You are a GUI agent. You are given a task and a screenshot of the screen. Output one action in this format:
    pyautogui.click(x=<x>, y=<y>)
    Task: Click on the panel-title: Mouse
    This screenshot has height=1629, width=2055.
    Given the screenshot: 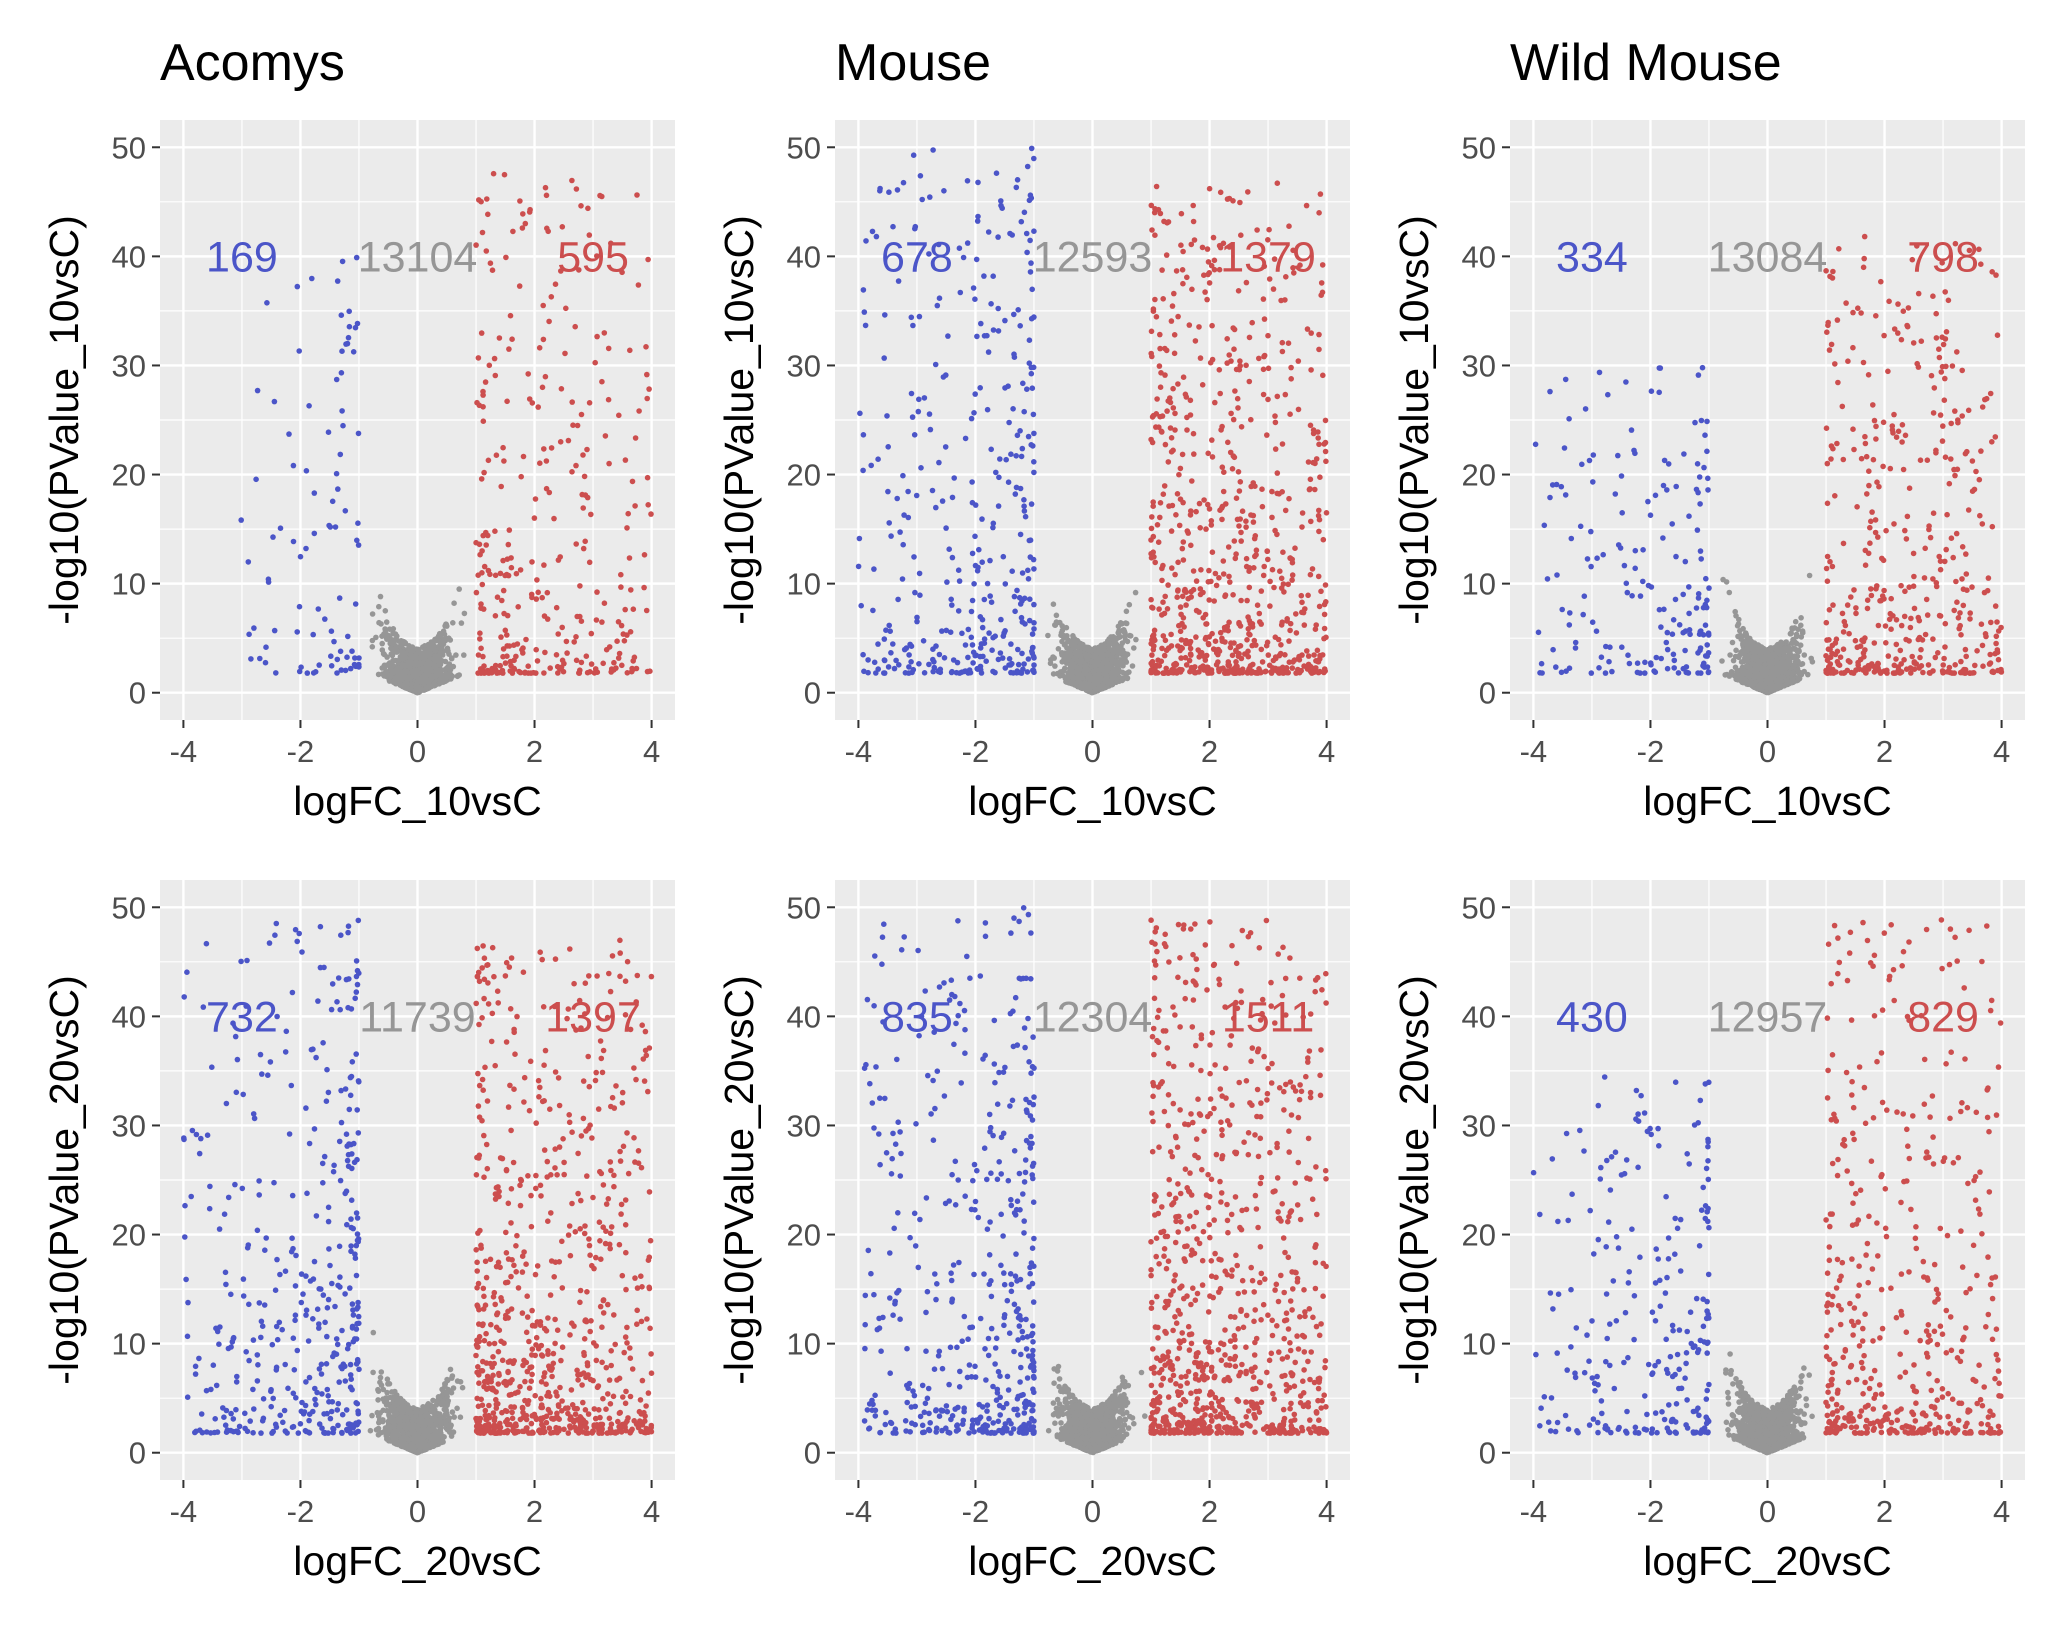 What is the action you would take?
    pyautogui.click(x=913, y=63)
    